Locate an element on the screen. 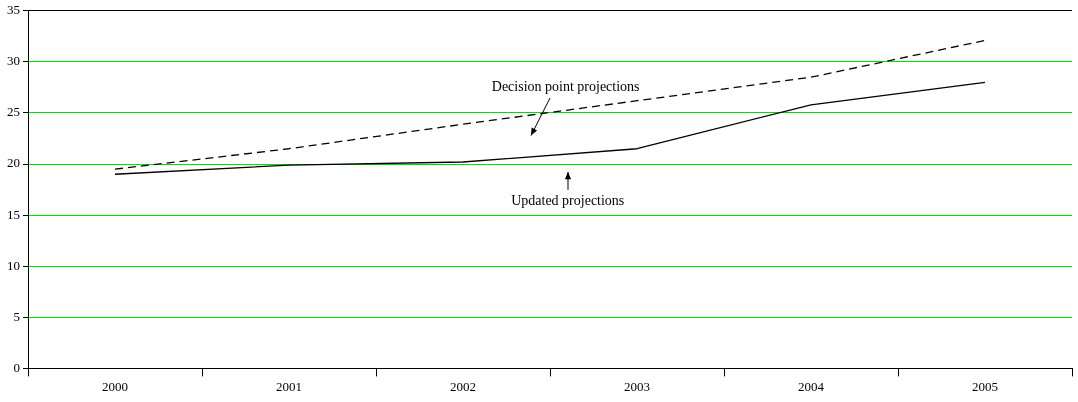 The image size is (1078, 402). y-tick-label: 30 is located at coordinates (13, 61).